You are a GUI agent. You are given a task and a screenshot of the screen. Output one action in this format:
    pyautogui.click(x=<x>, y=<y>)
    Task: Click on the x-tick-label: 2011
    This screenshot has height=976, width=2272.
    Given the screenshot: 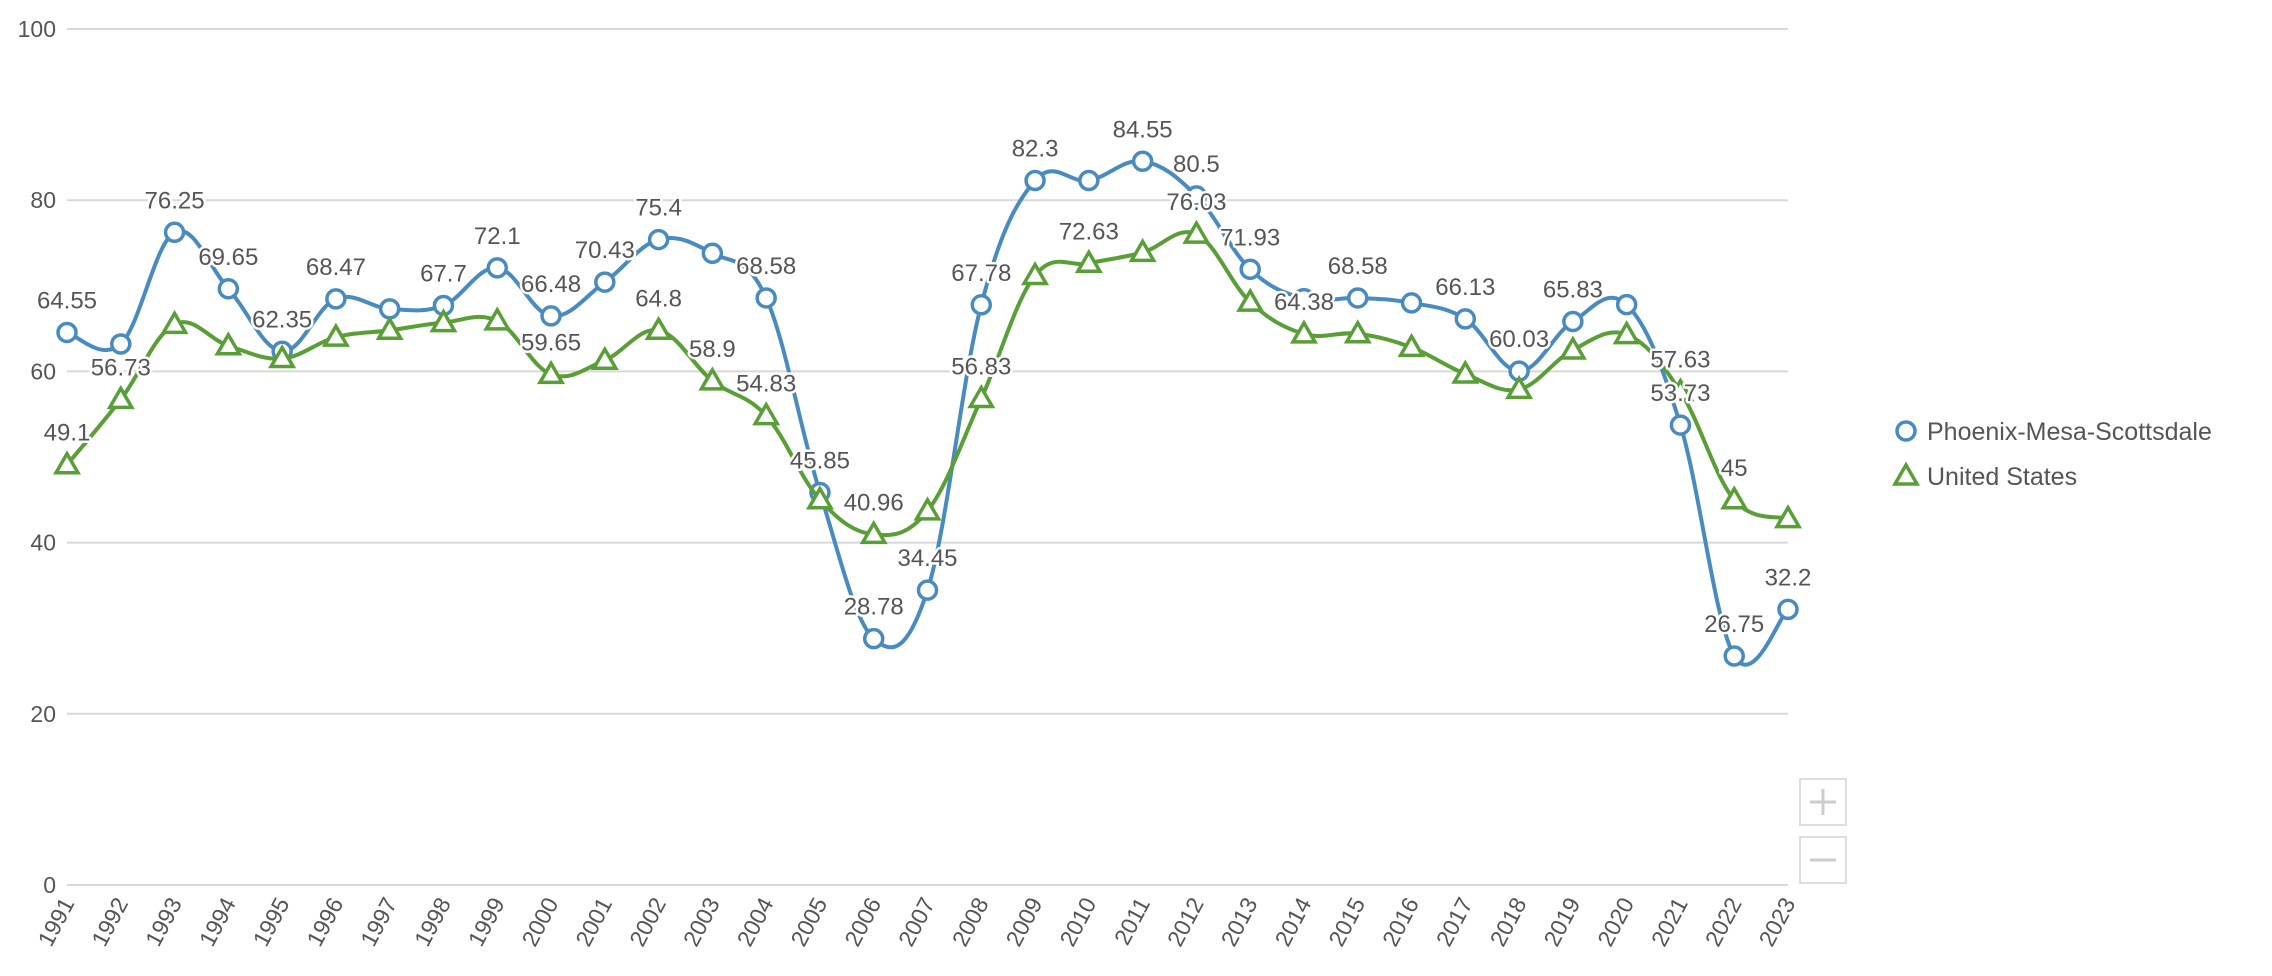 What is the action you would take?
    pyautogui.click(x=1132, y=921)
    